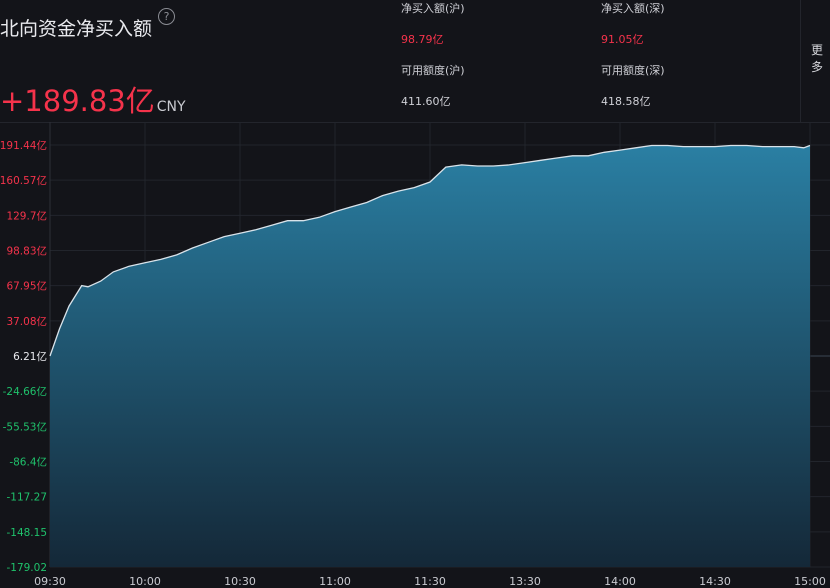  What do you see at coordinates (433, 8) in the screenshot?
I see `stat-label-sh-net: 净买入额(沪)` at bounding box center [433, 8].